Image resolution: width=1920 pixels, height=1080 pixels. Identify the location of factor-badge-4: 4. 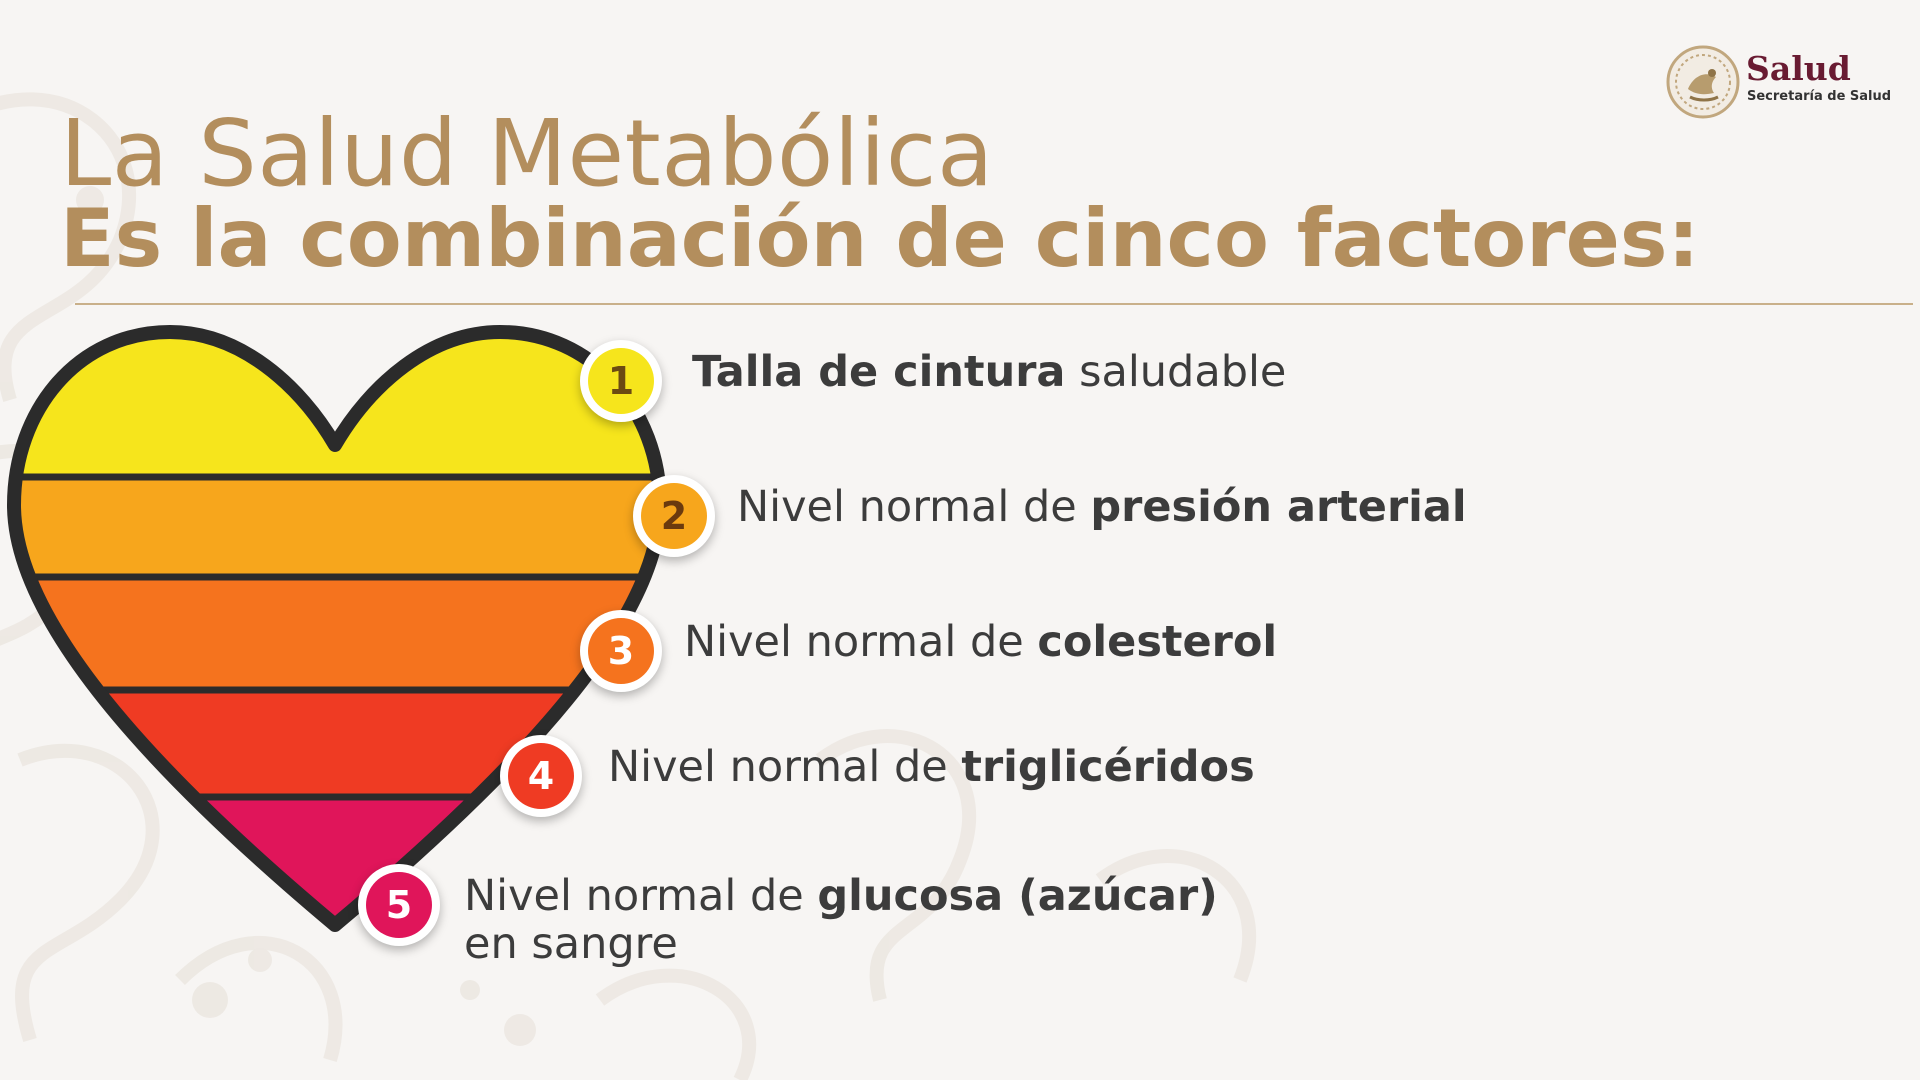
(541, 776).